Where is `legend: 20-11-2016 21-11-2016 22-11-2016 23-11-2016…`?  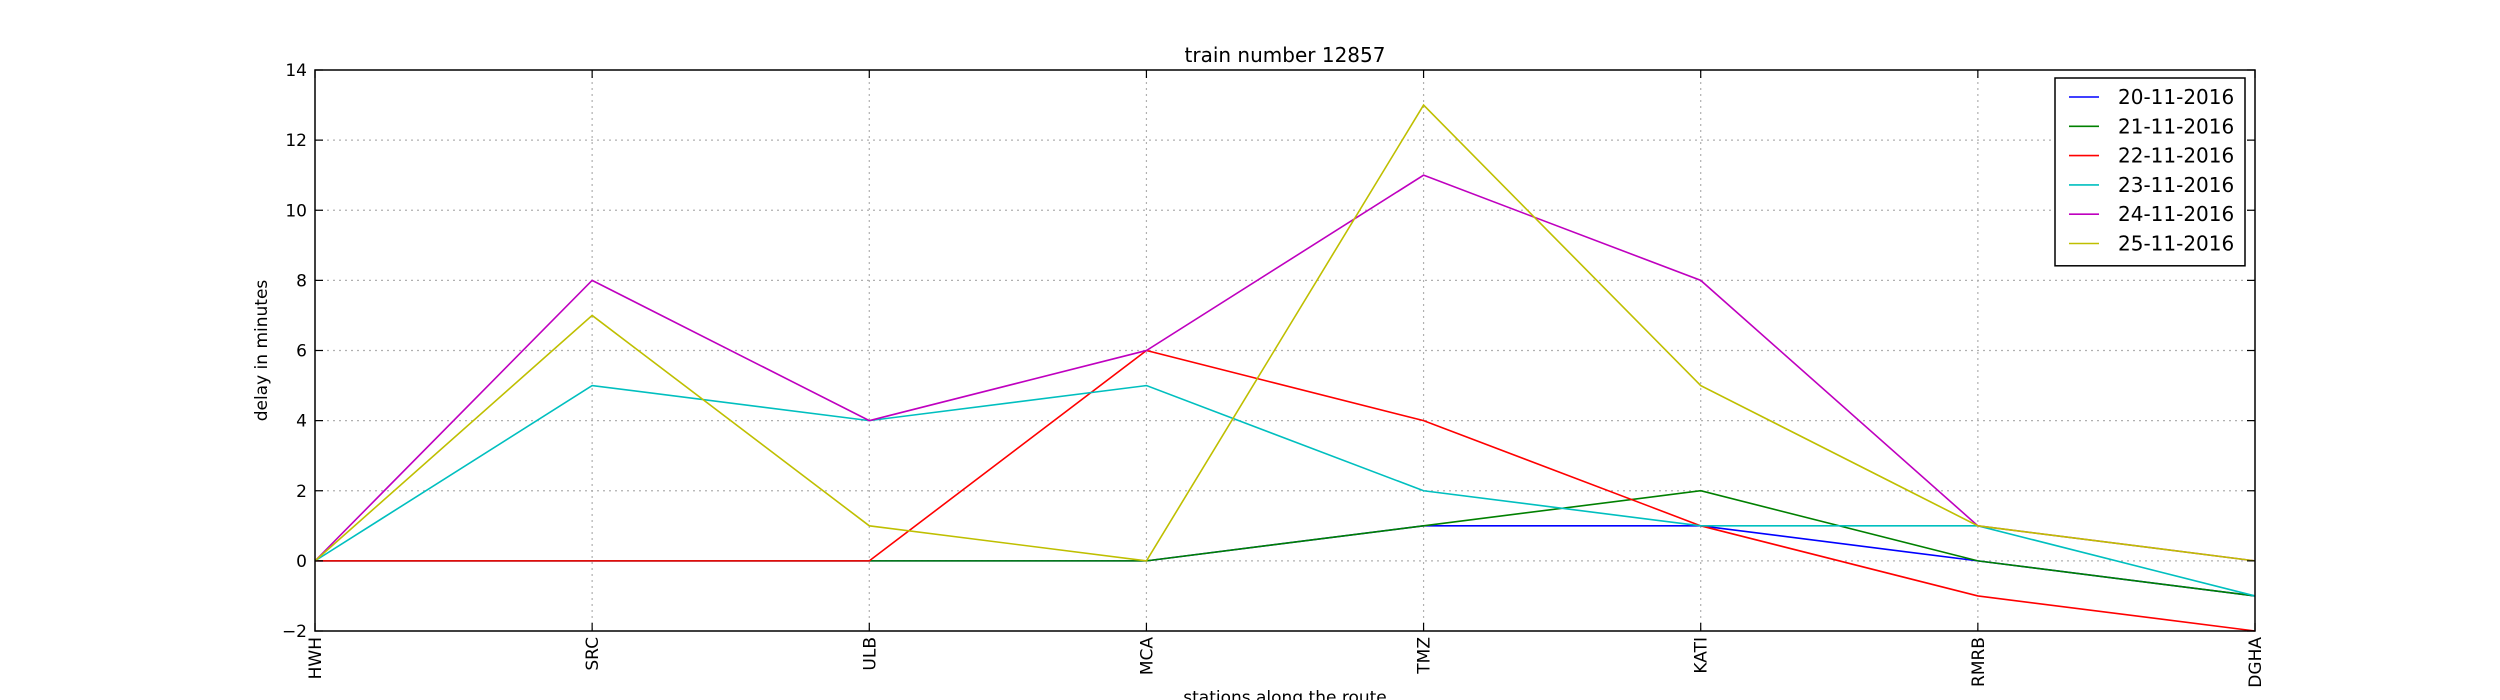 legend: 20-11-2016 21-11-2016 22-11-2016 23-11-2016… is located at coordinates (2150, 172).